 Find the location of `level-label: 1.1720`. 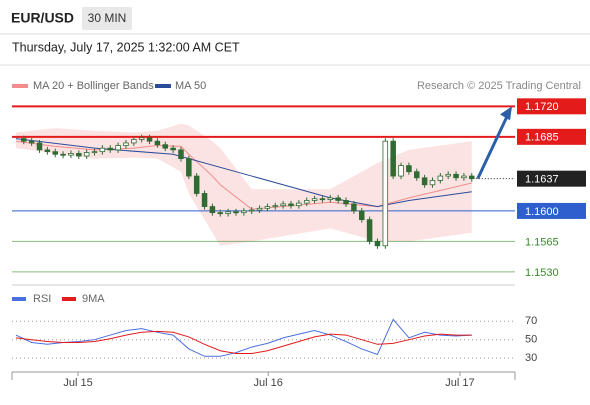

level-label: 1.1720 is located at coordinates (542, 107).